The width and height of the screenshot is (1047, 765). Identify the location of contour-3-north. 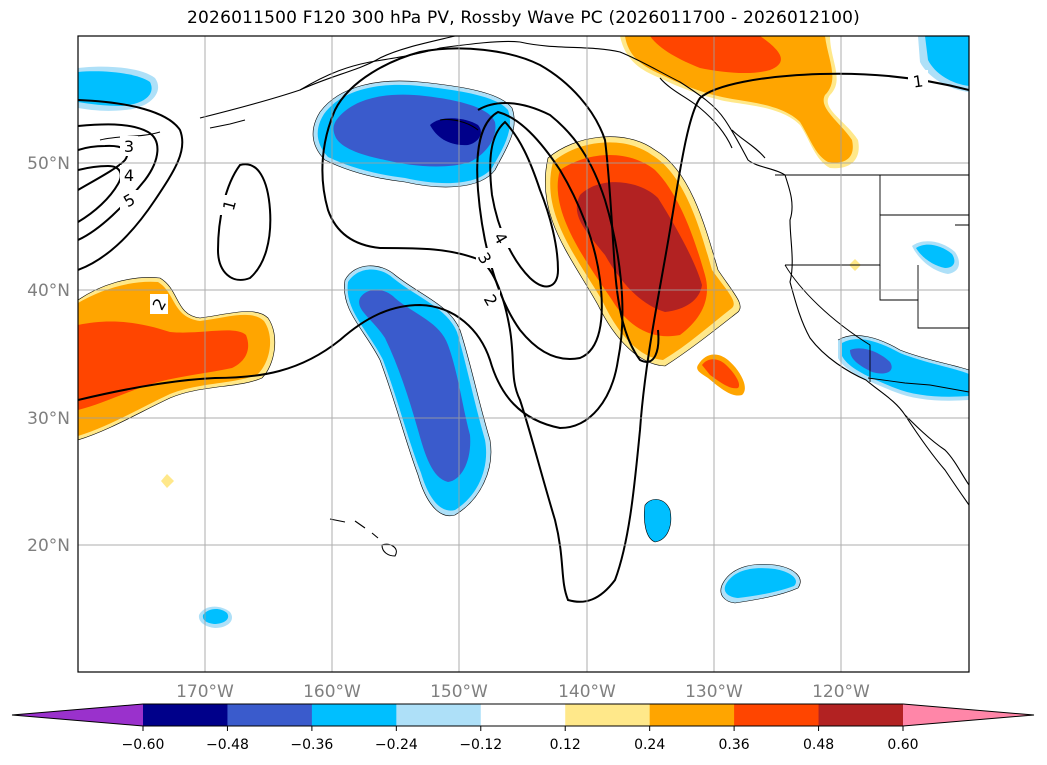
(118, 182).